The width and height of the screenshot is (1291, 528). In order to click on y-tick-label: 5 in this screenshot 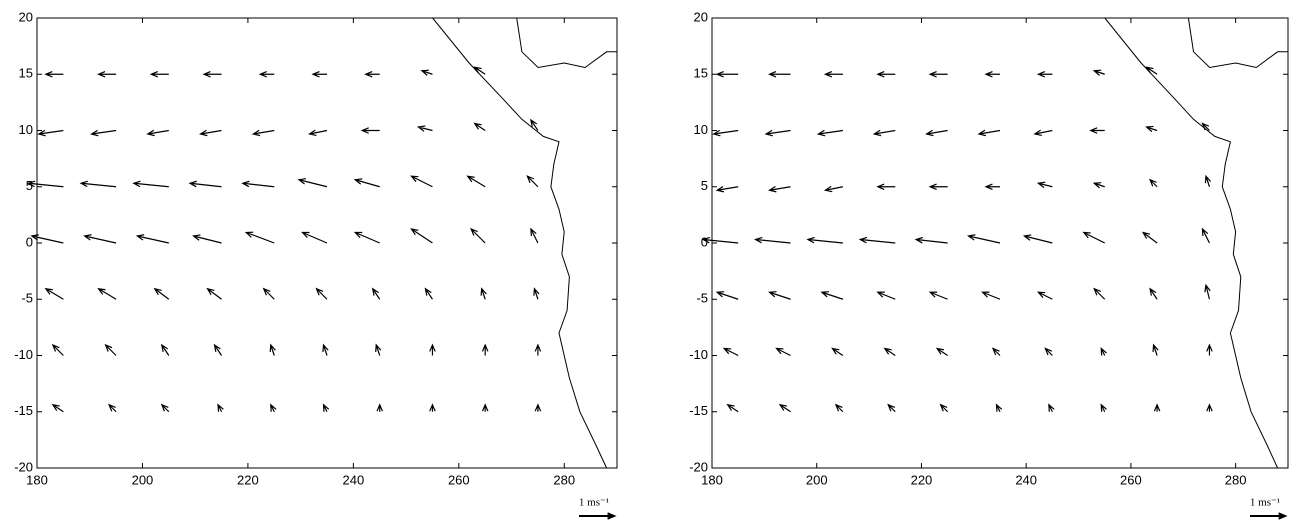, I will do `click(704, 185)`.